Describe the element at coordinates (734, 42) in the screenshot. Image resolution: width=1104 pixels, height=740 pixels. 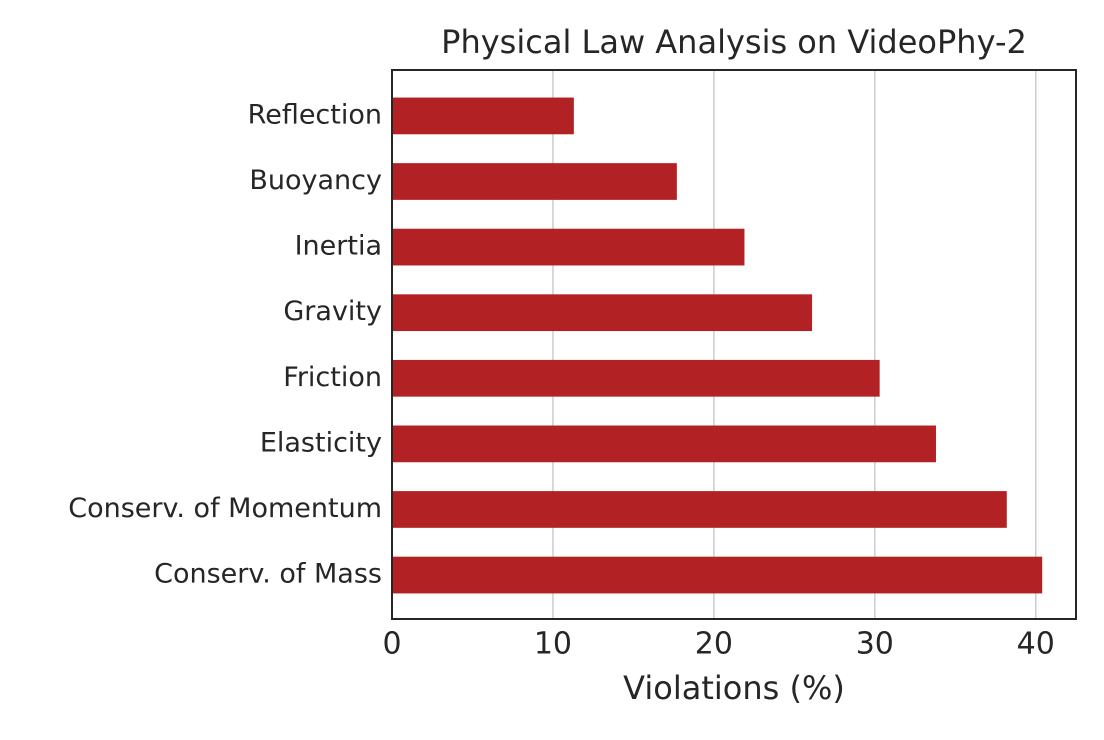
I see `chart-title: Physical Law Analysis on VideoPhy-2` at that location.